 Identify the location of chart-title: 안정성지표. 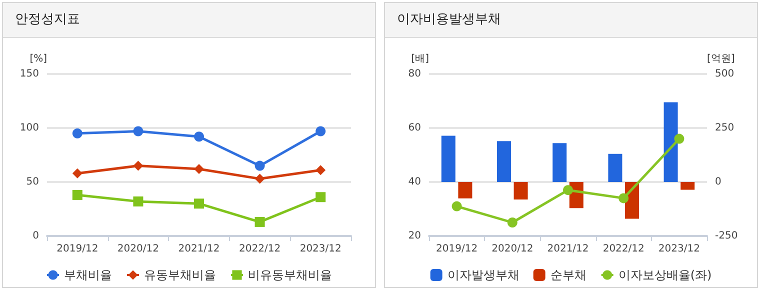
(189, 20).